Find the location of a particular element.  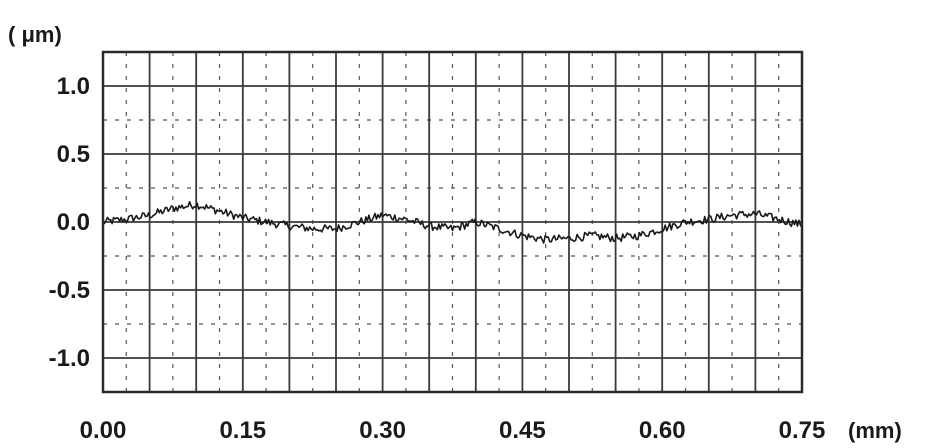

profile-series-line is located at coordinates (452, 222).